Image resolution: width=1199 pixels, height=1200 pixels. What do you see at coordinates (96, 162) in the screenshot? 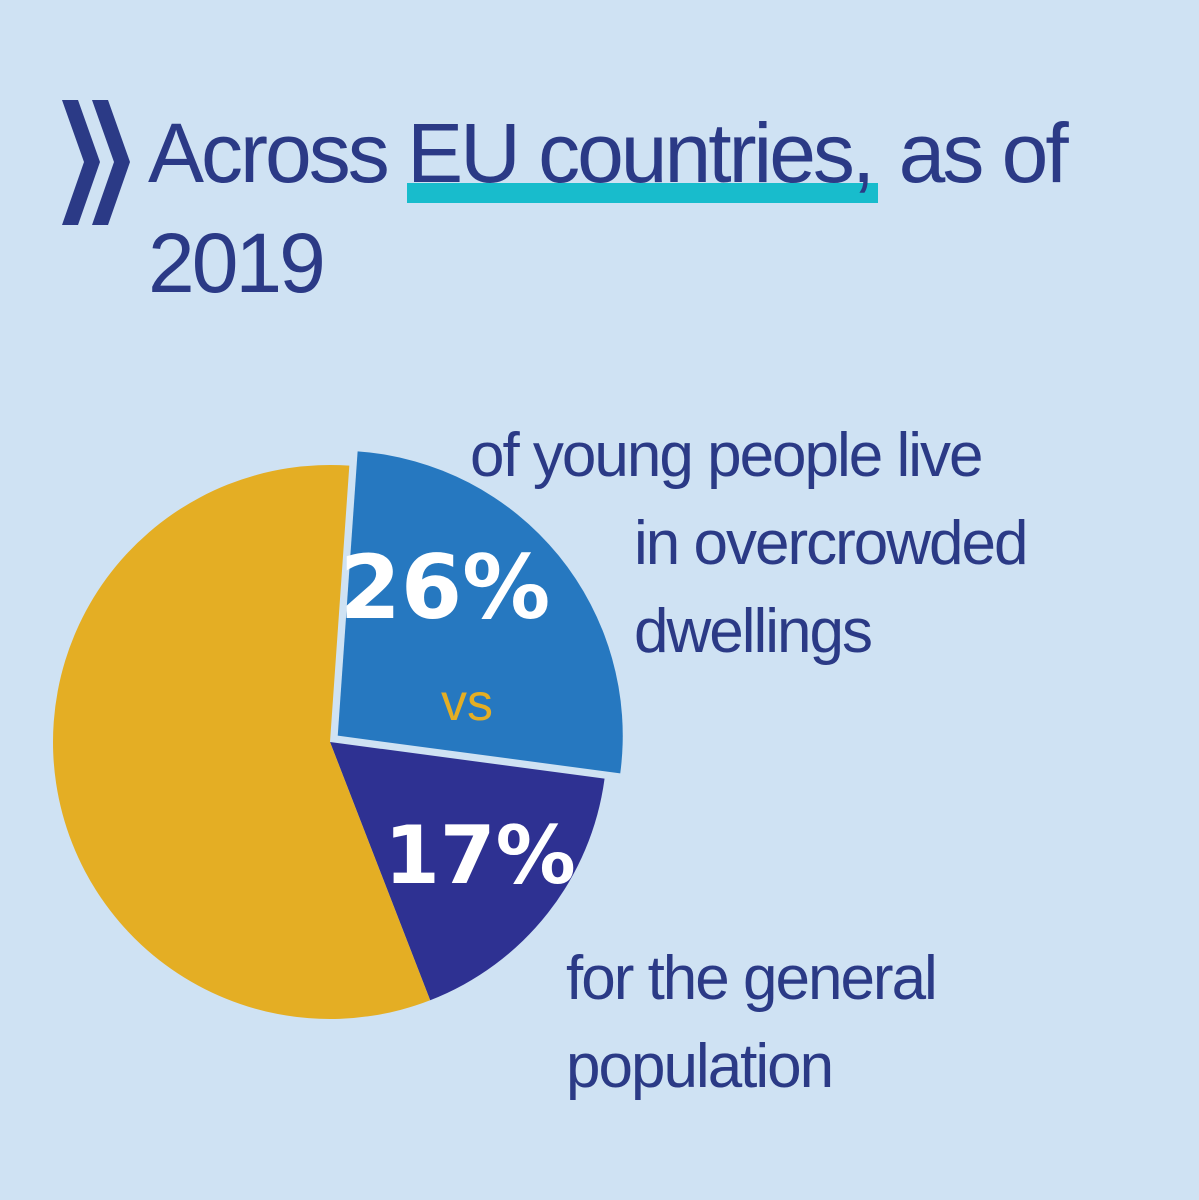
I see `chevron-right-icon` at bounding box center [96, 162].